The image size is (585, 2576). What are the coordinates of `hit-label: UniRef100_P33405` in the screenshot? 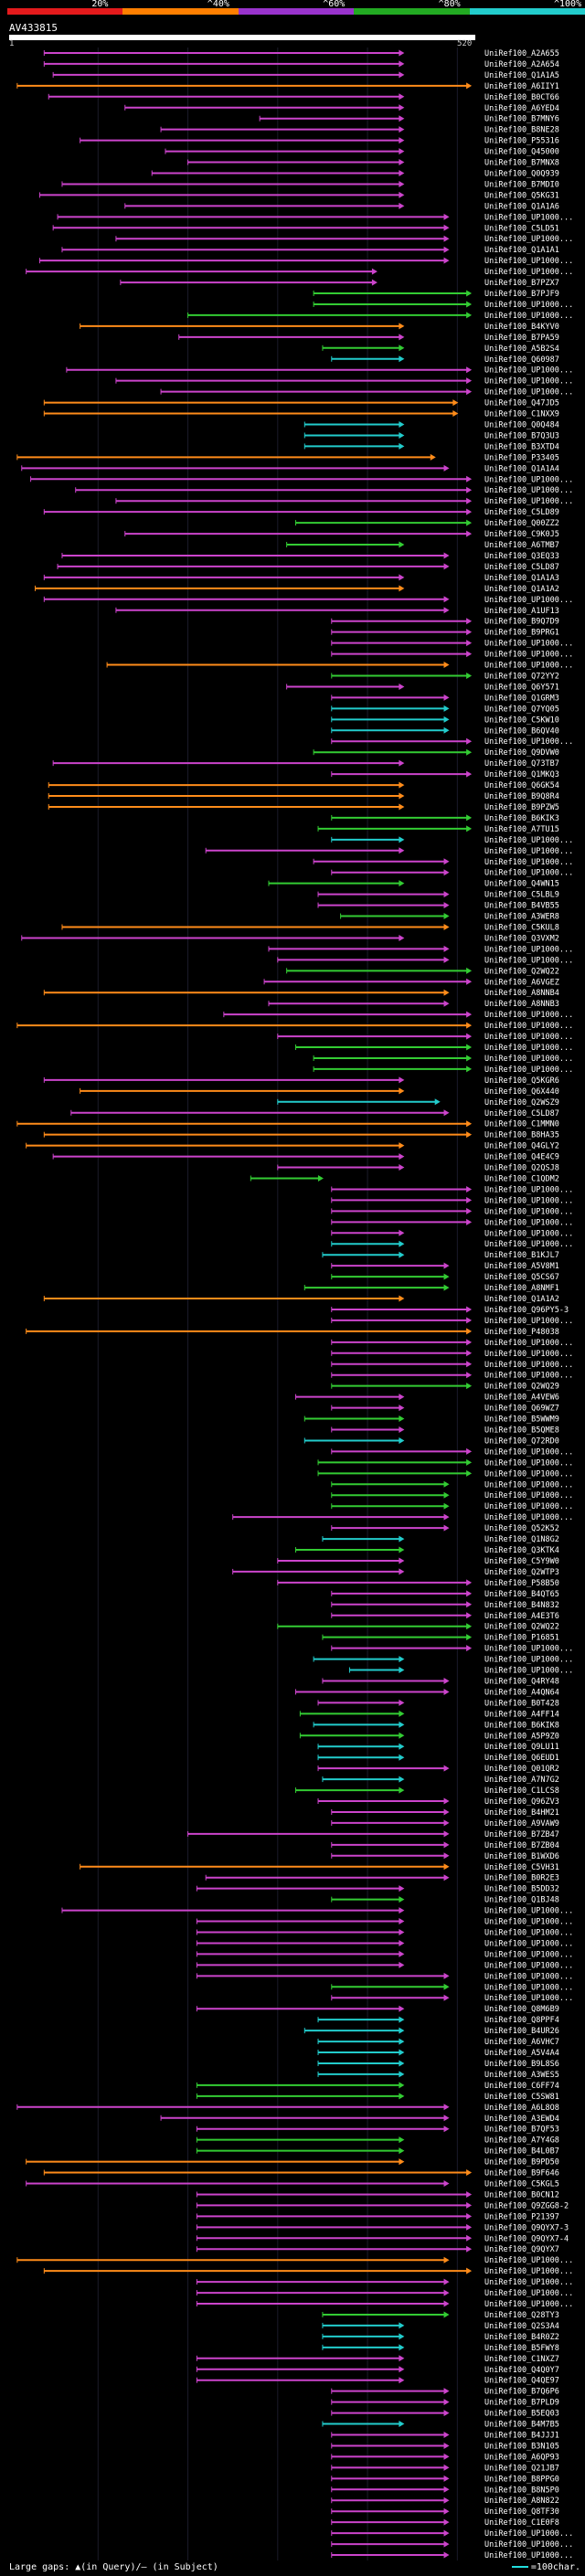 It's located at (521, 457).